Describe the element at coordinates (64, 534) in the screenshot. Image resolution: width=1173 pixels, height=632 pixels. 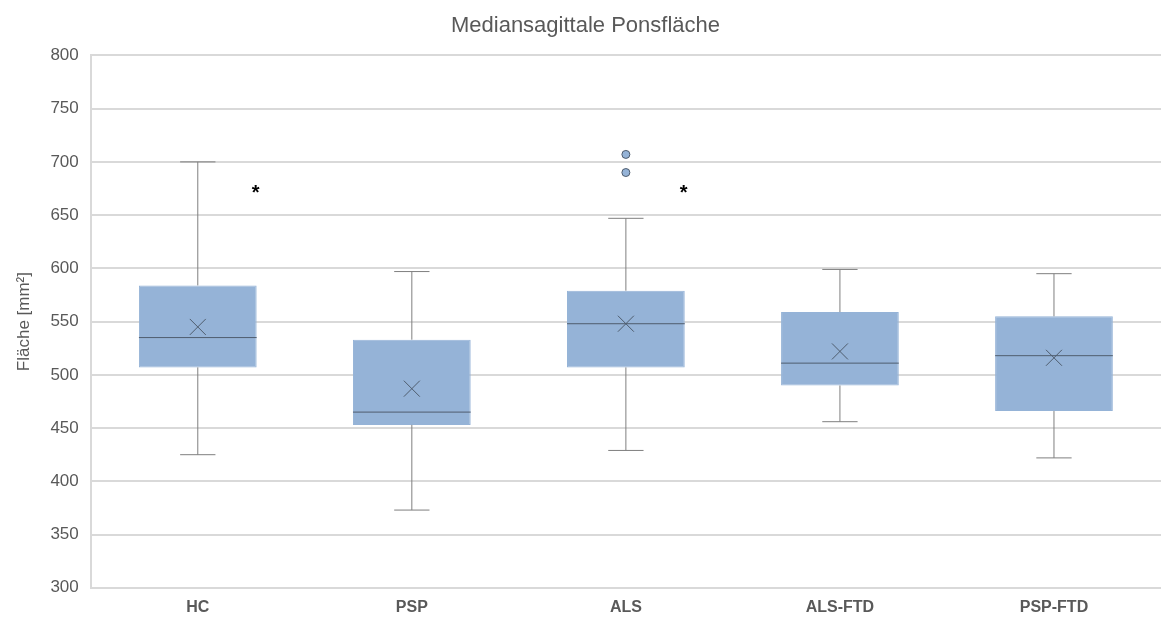
I see `y-tick-label: 350` at that location.